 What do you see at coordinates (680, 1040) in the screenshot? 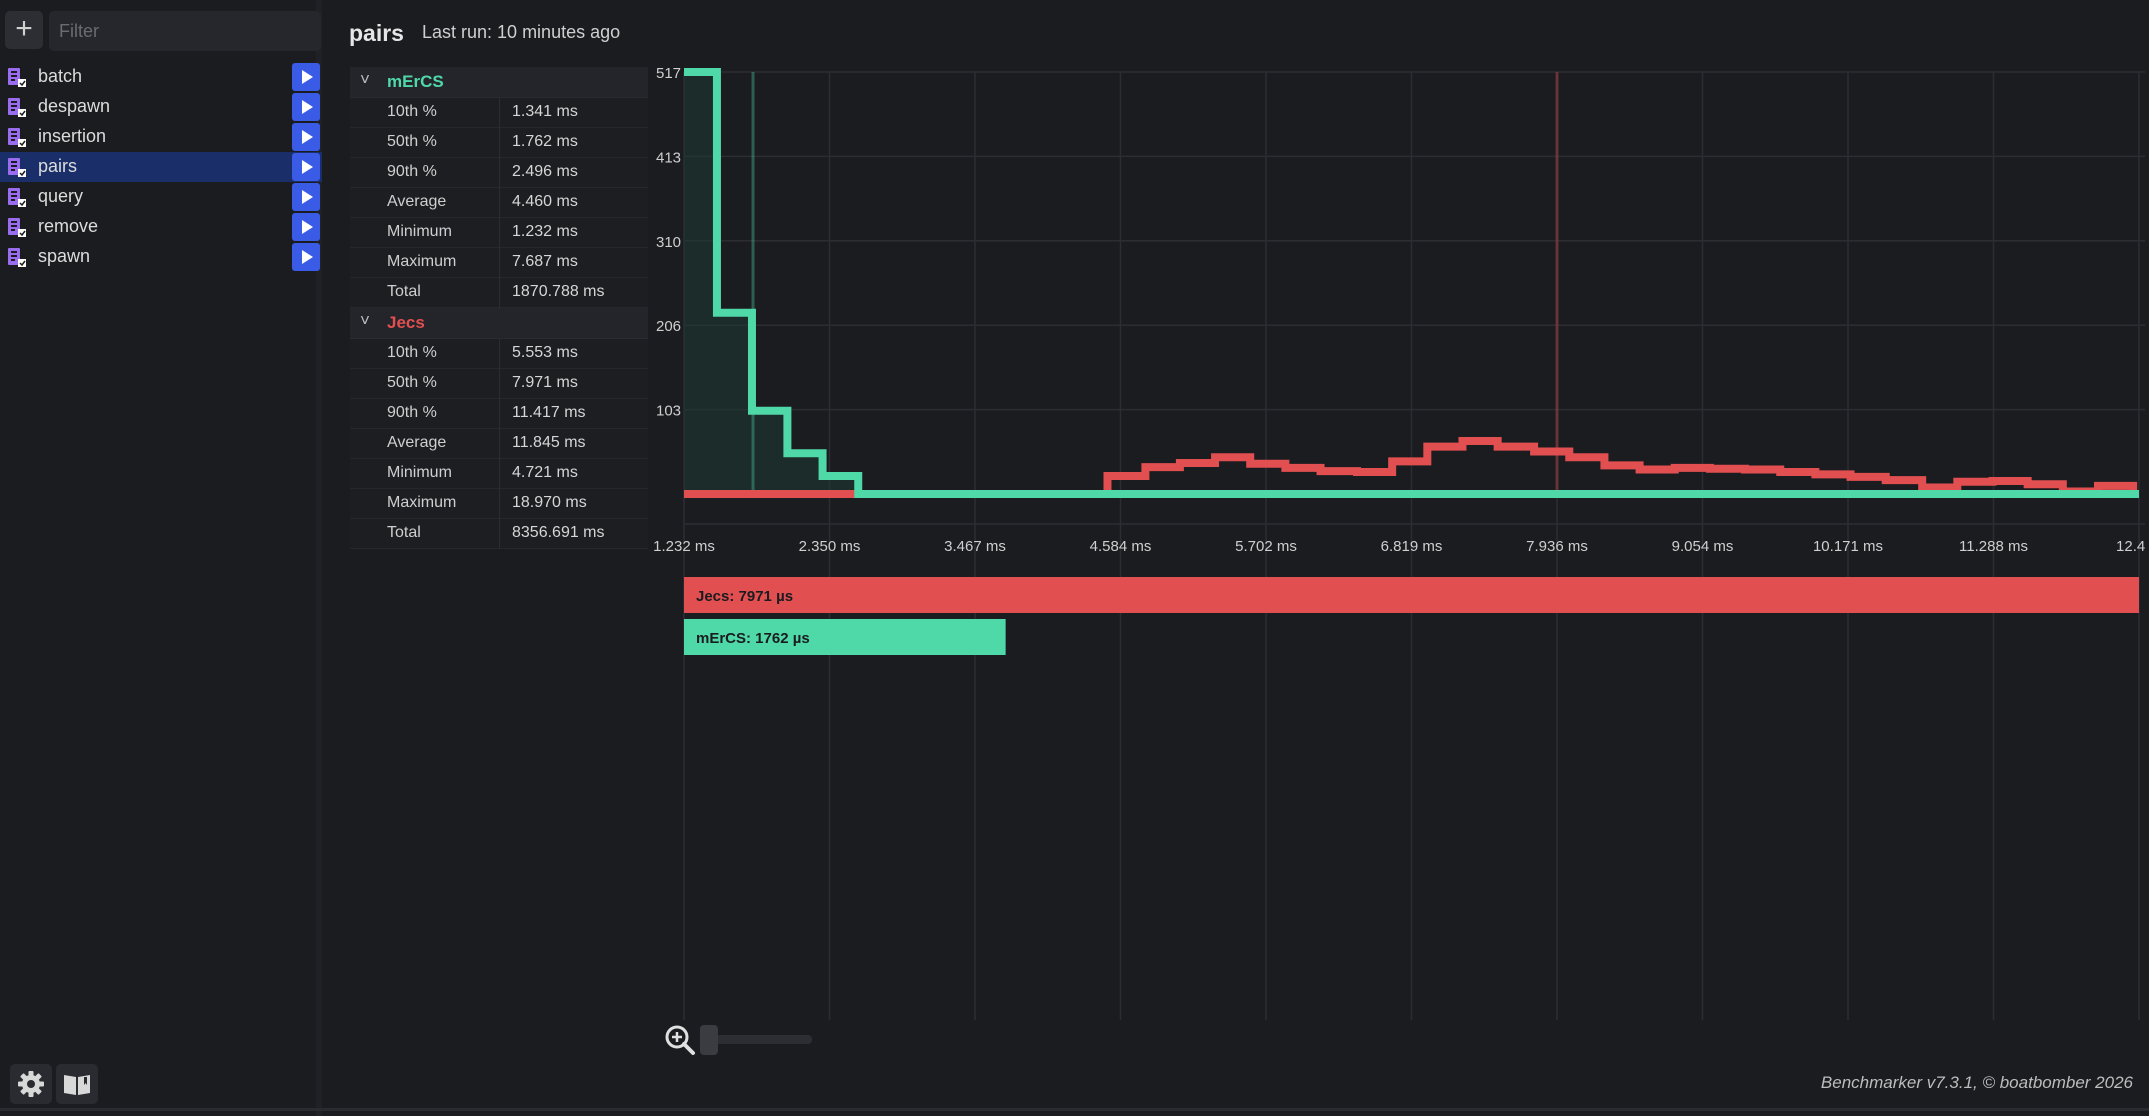
I see `zoom-in-icon` at bounding box center [680, 1040].